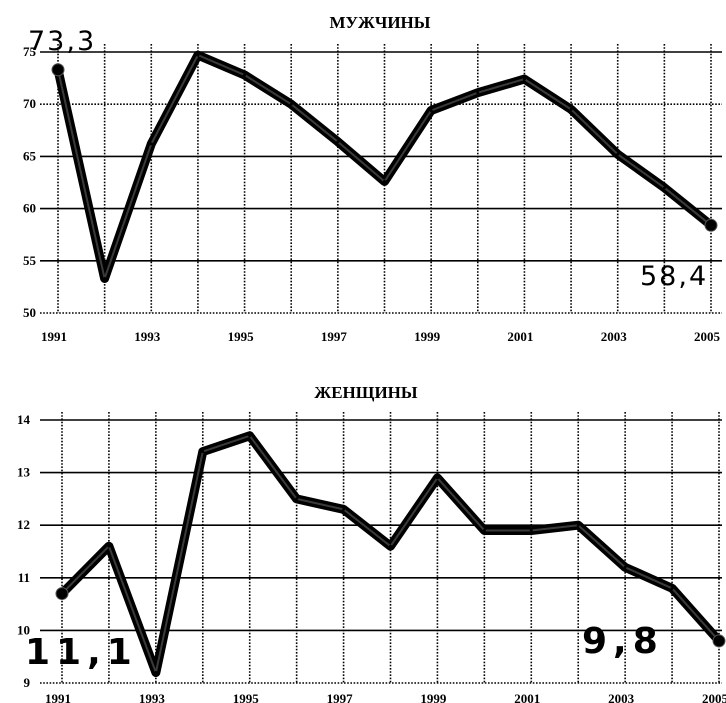 This screenshot has height=703, width=726. Describe the element at coordinates (24, 577) in the screenshot. I see `y-tick-label: 11` at that location.